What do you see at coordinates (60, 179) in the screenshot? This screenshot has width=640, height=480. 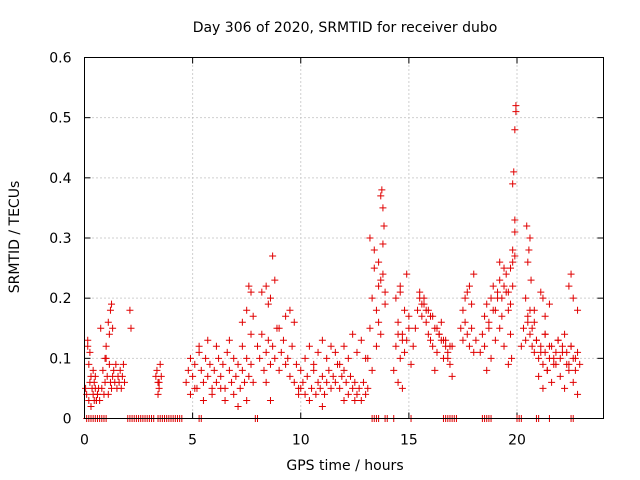 I see `y-tick-label: 0.4` at bounding box center [60, 179].